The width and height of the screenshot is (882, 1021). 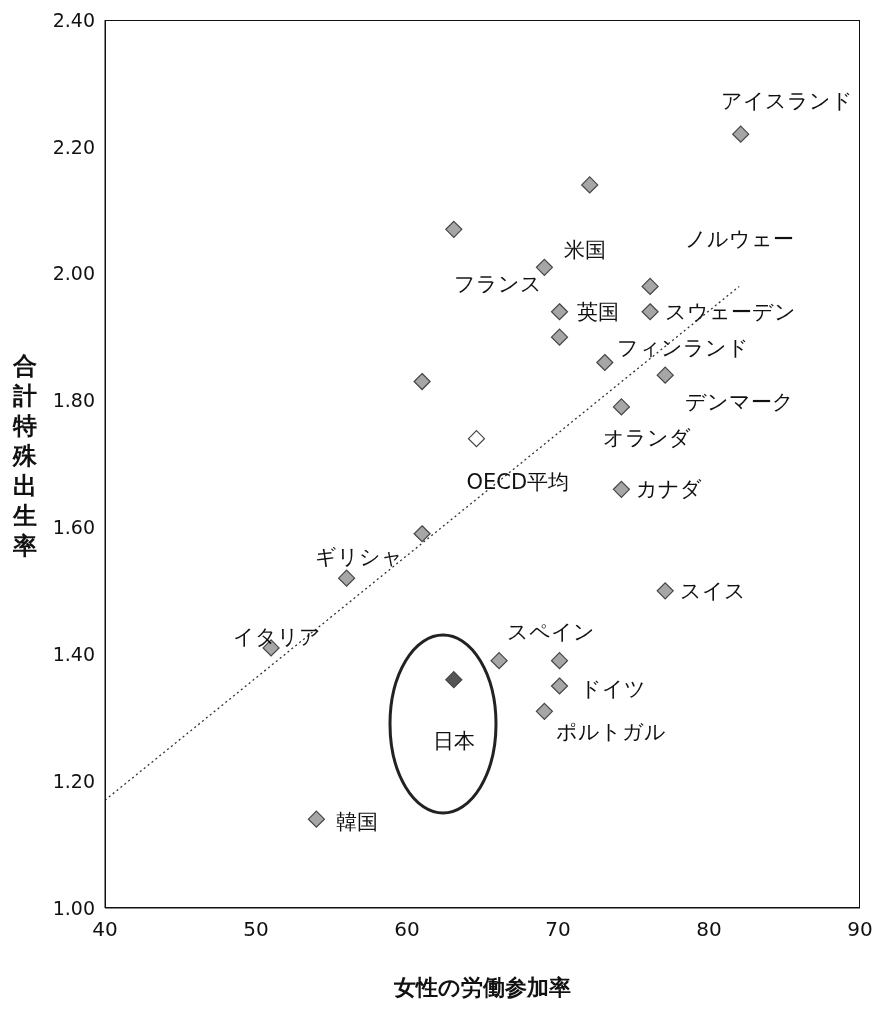 I want to click on annotation: ポルトガル, so click(x=611, y=732).